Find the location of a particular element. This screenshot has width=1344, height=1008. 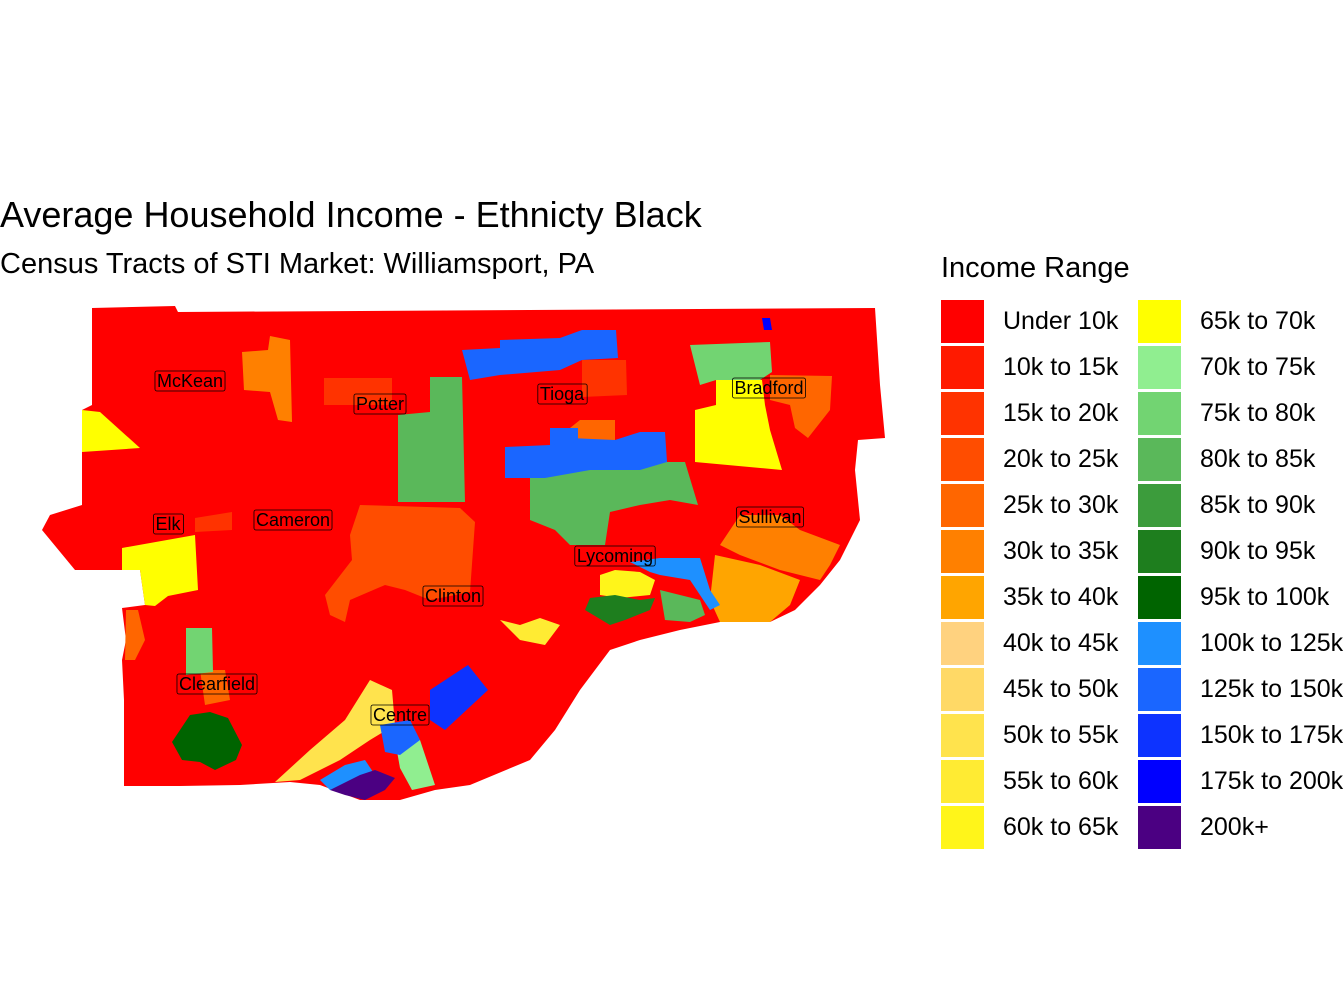

county-label-elk: Elk is located at coordinates (168, 524).